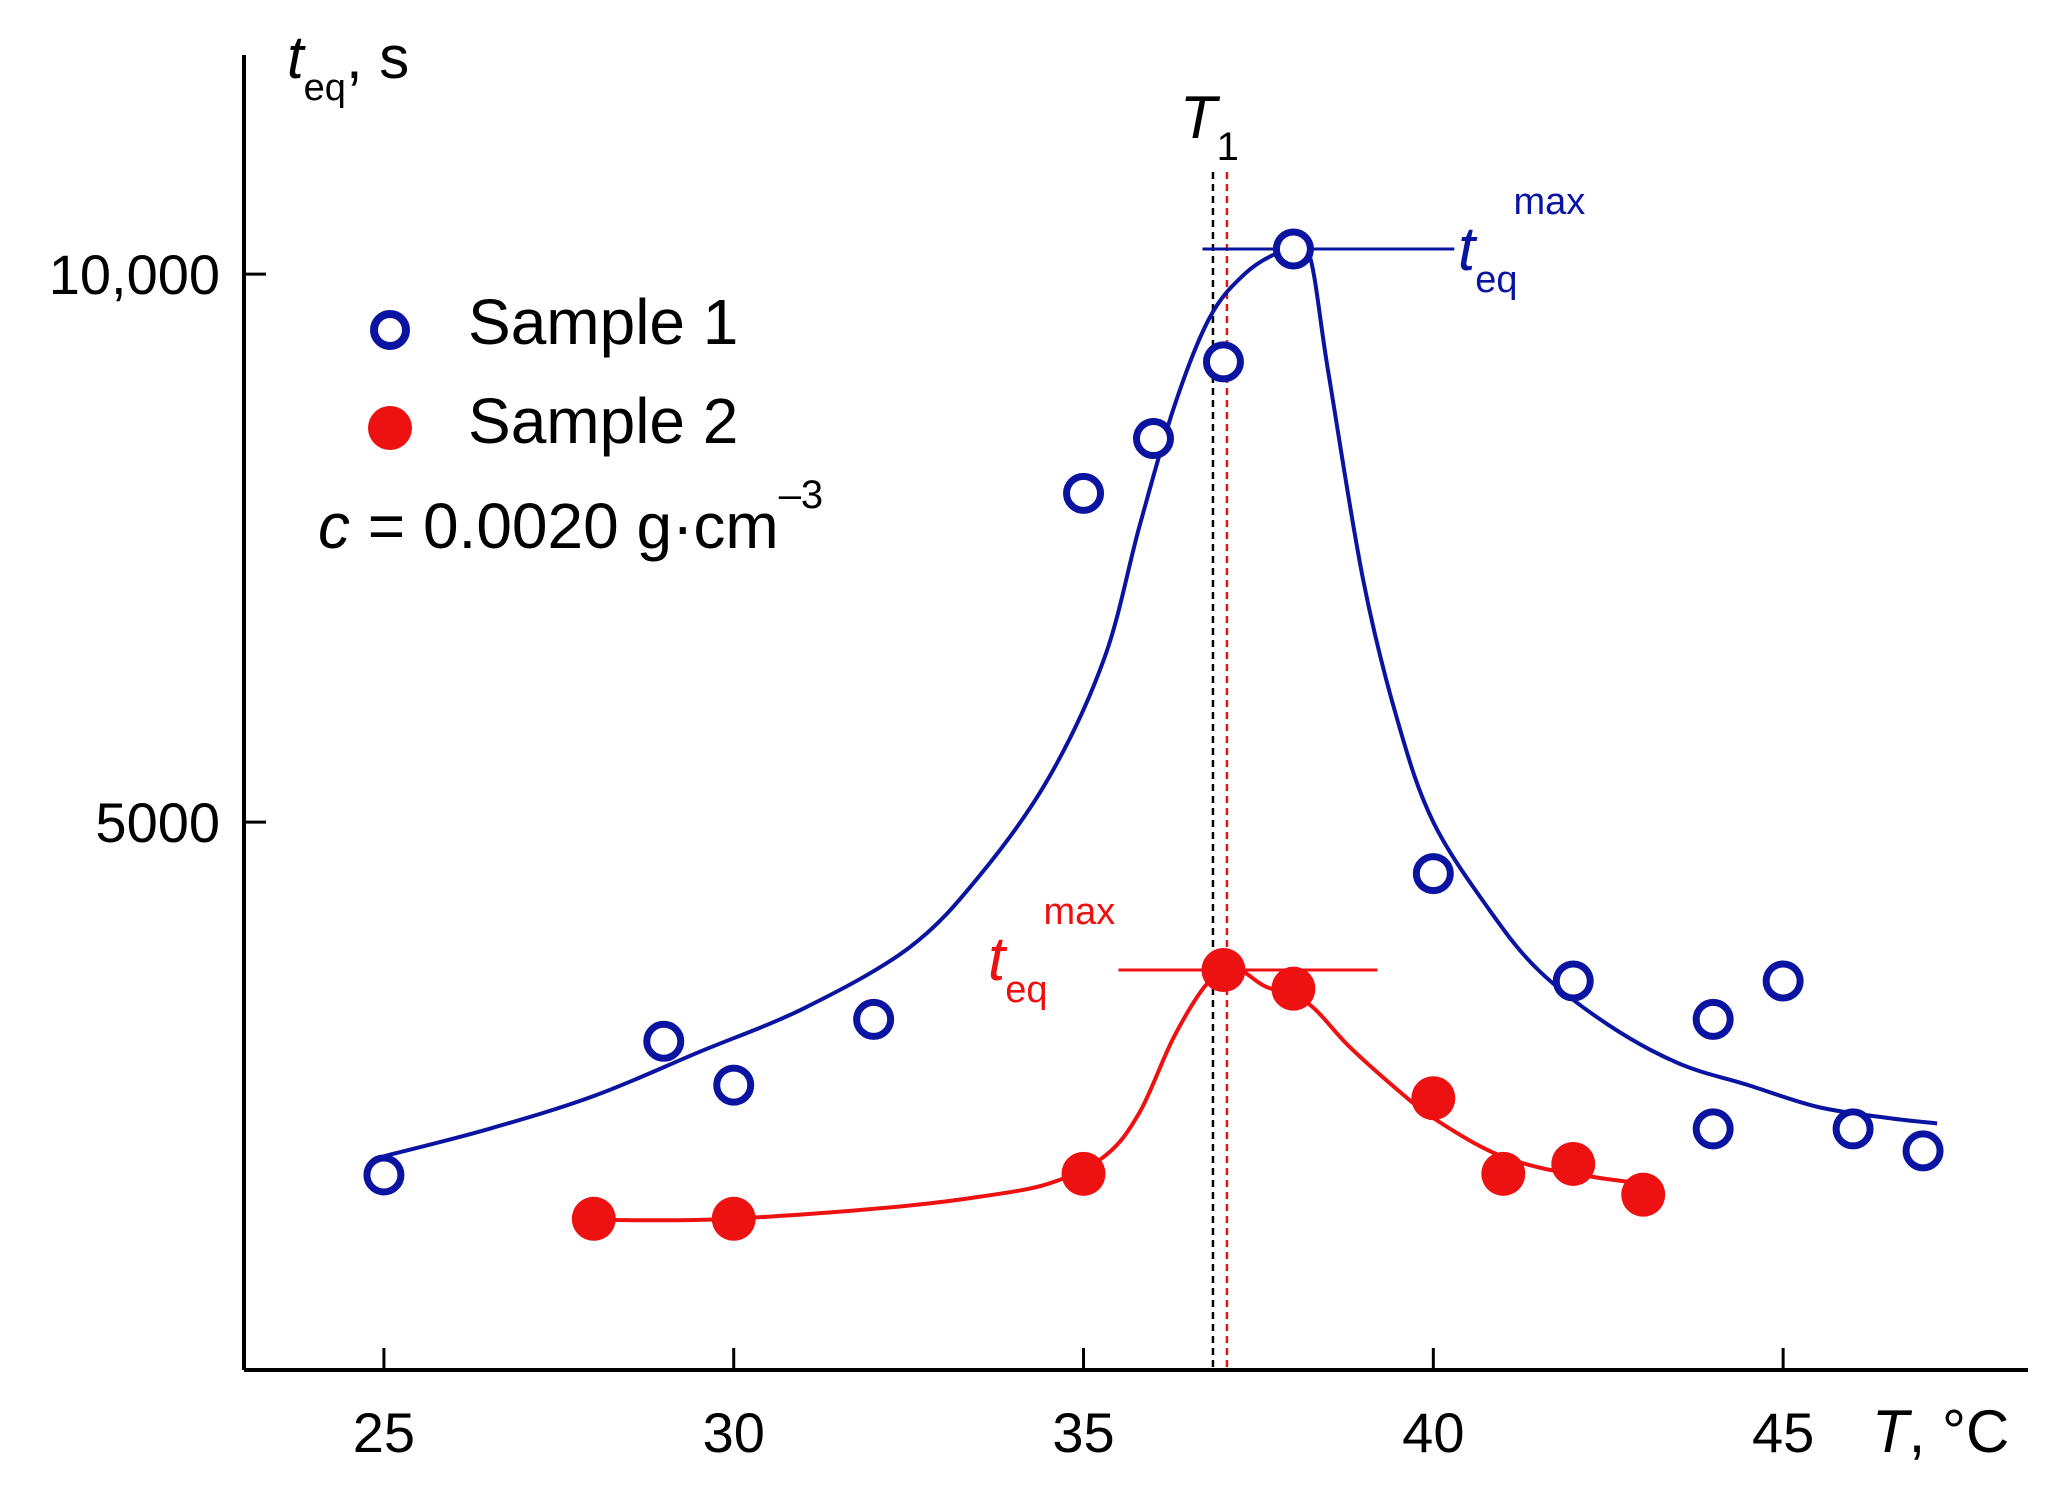 The height and width of the screenshot is (1488, 2065). Describe the element at coordinates (1083, 1432) in the screenshot. I see `x-tick-label-35: 35` at that location.